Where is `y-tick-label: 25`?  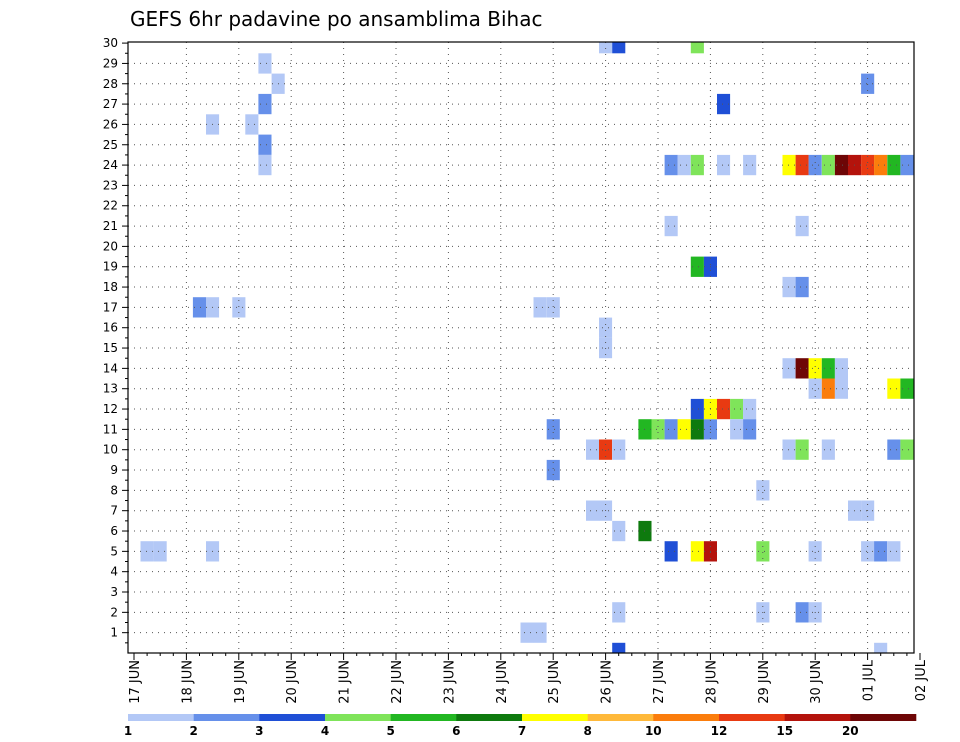
y-tick-label: 25 is located at coordinates (110, 145).